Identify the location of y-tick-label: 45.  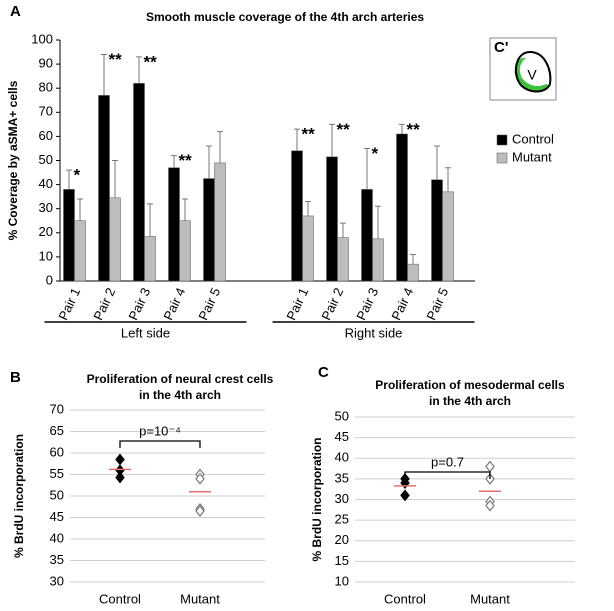
(342, 436).